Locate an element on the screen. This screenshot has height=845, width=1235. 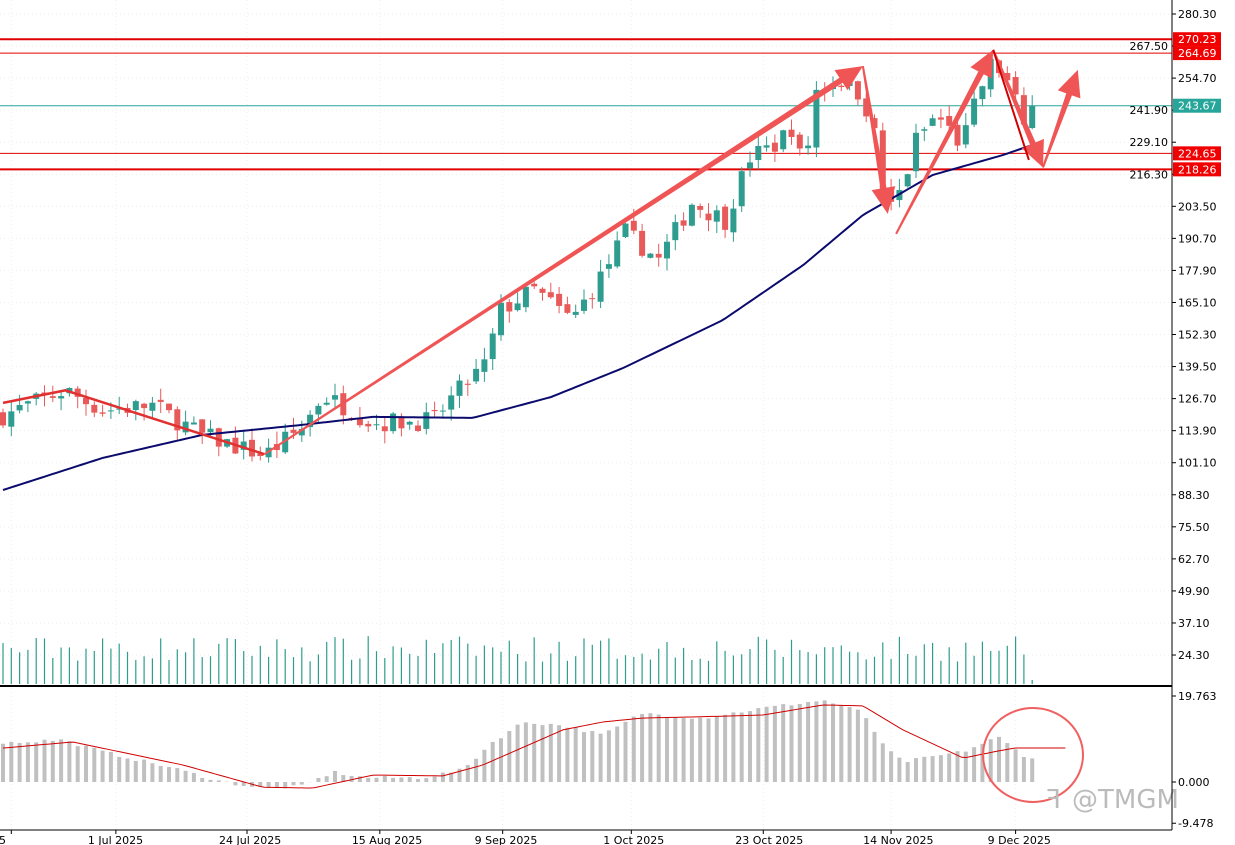
macd-tick-label: -9.478 is located at coordinates (1195, 823).